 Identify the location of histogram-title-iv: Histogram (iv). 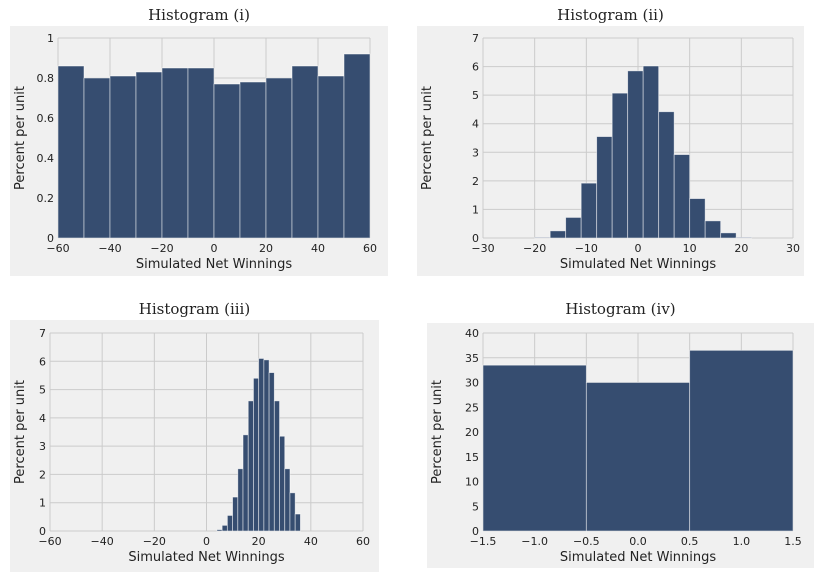
(620, 309).